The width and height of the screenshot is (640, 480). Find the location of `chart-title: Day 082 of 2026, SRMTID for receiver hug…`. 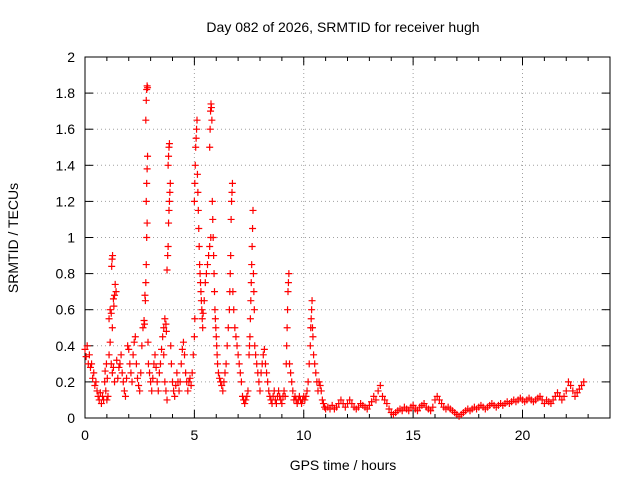

chart-title: Day 082 of 2026, SRMTID for receiver hug… is located at coordinates (342, 27).